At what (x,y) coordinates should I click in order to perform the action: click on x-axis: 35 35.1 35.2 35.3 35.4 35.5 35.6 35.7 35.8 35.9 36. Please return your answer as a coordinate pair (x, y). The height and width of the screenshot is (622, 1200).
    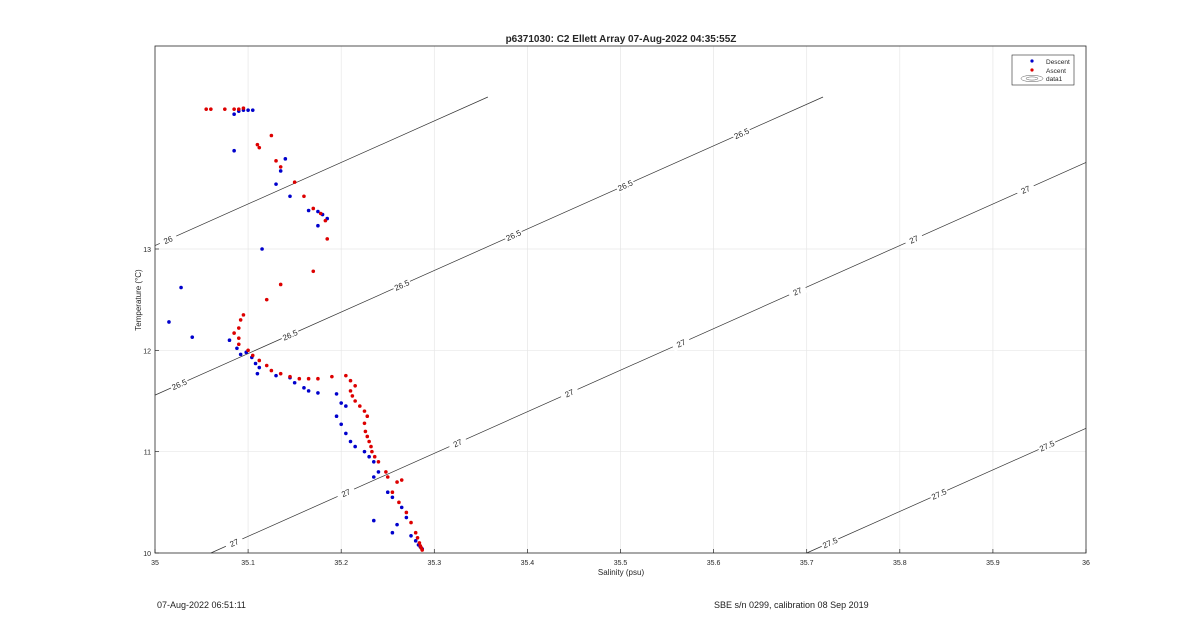
    Looking at the image, I should click on (620, 558).